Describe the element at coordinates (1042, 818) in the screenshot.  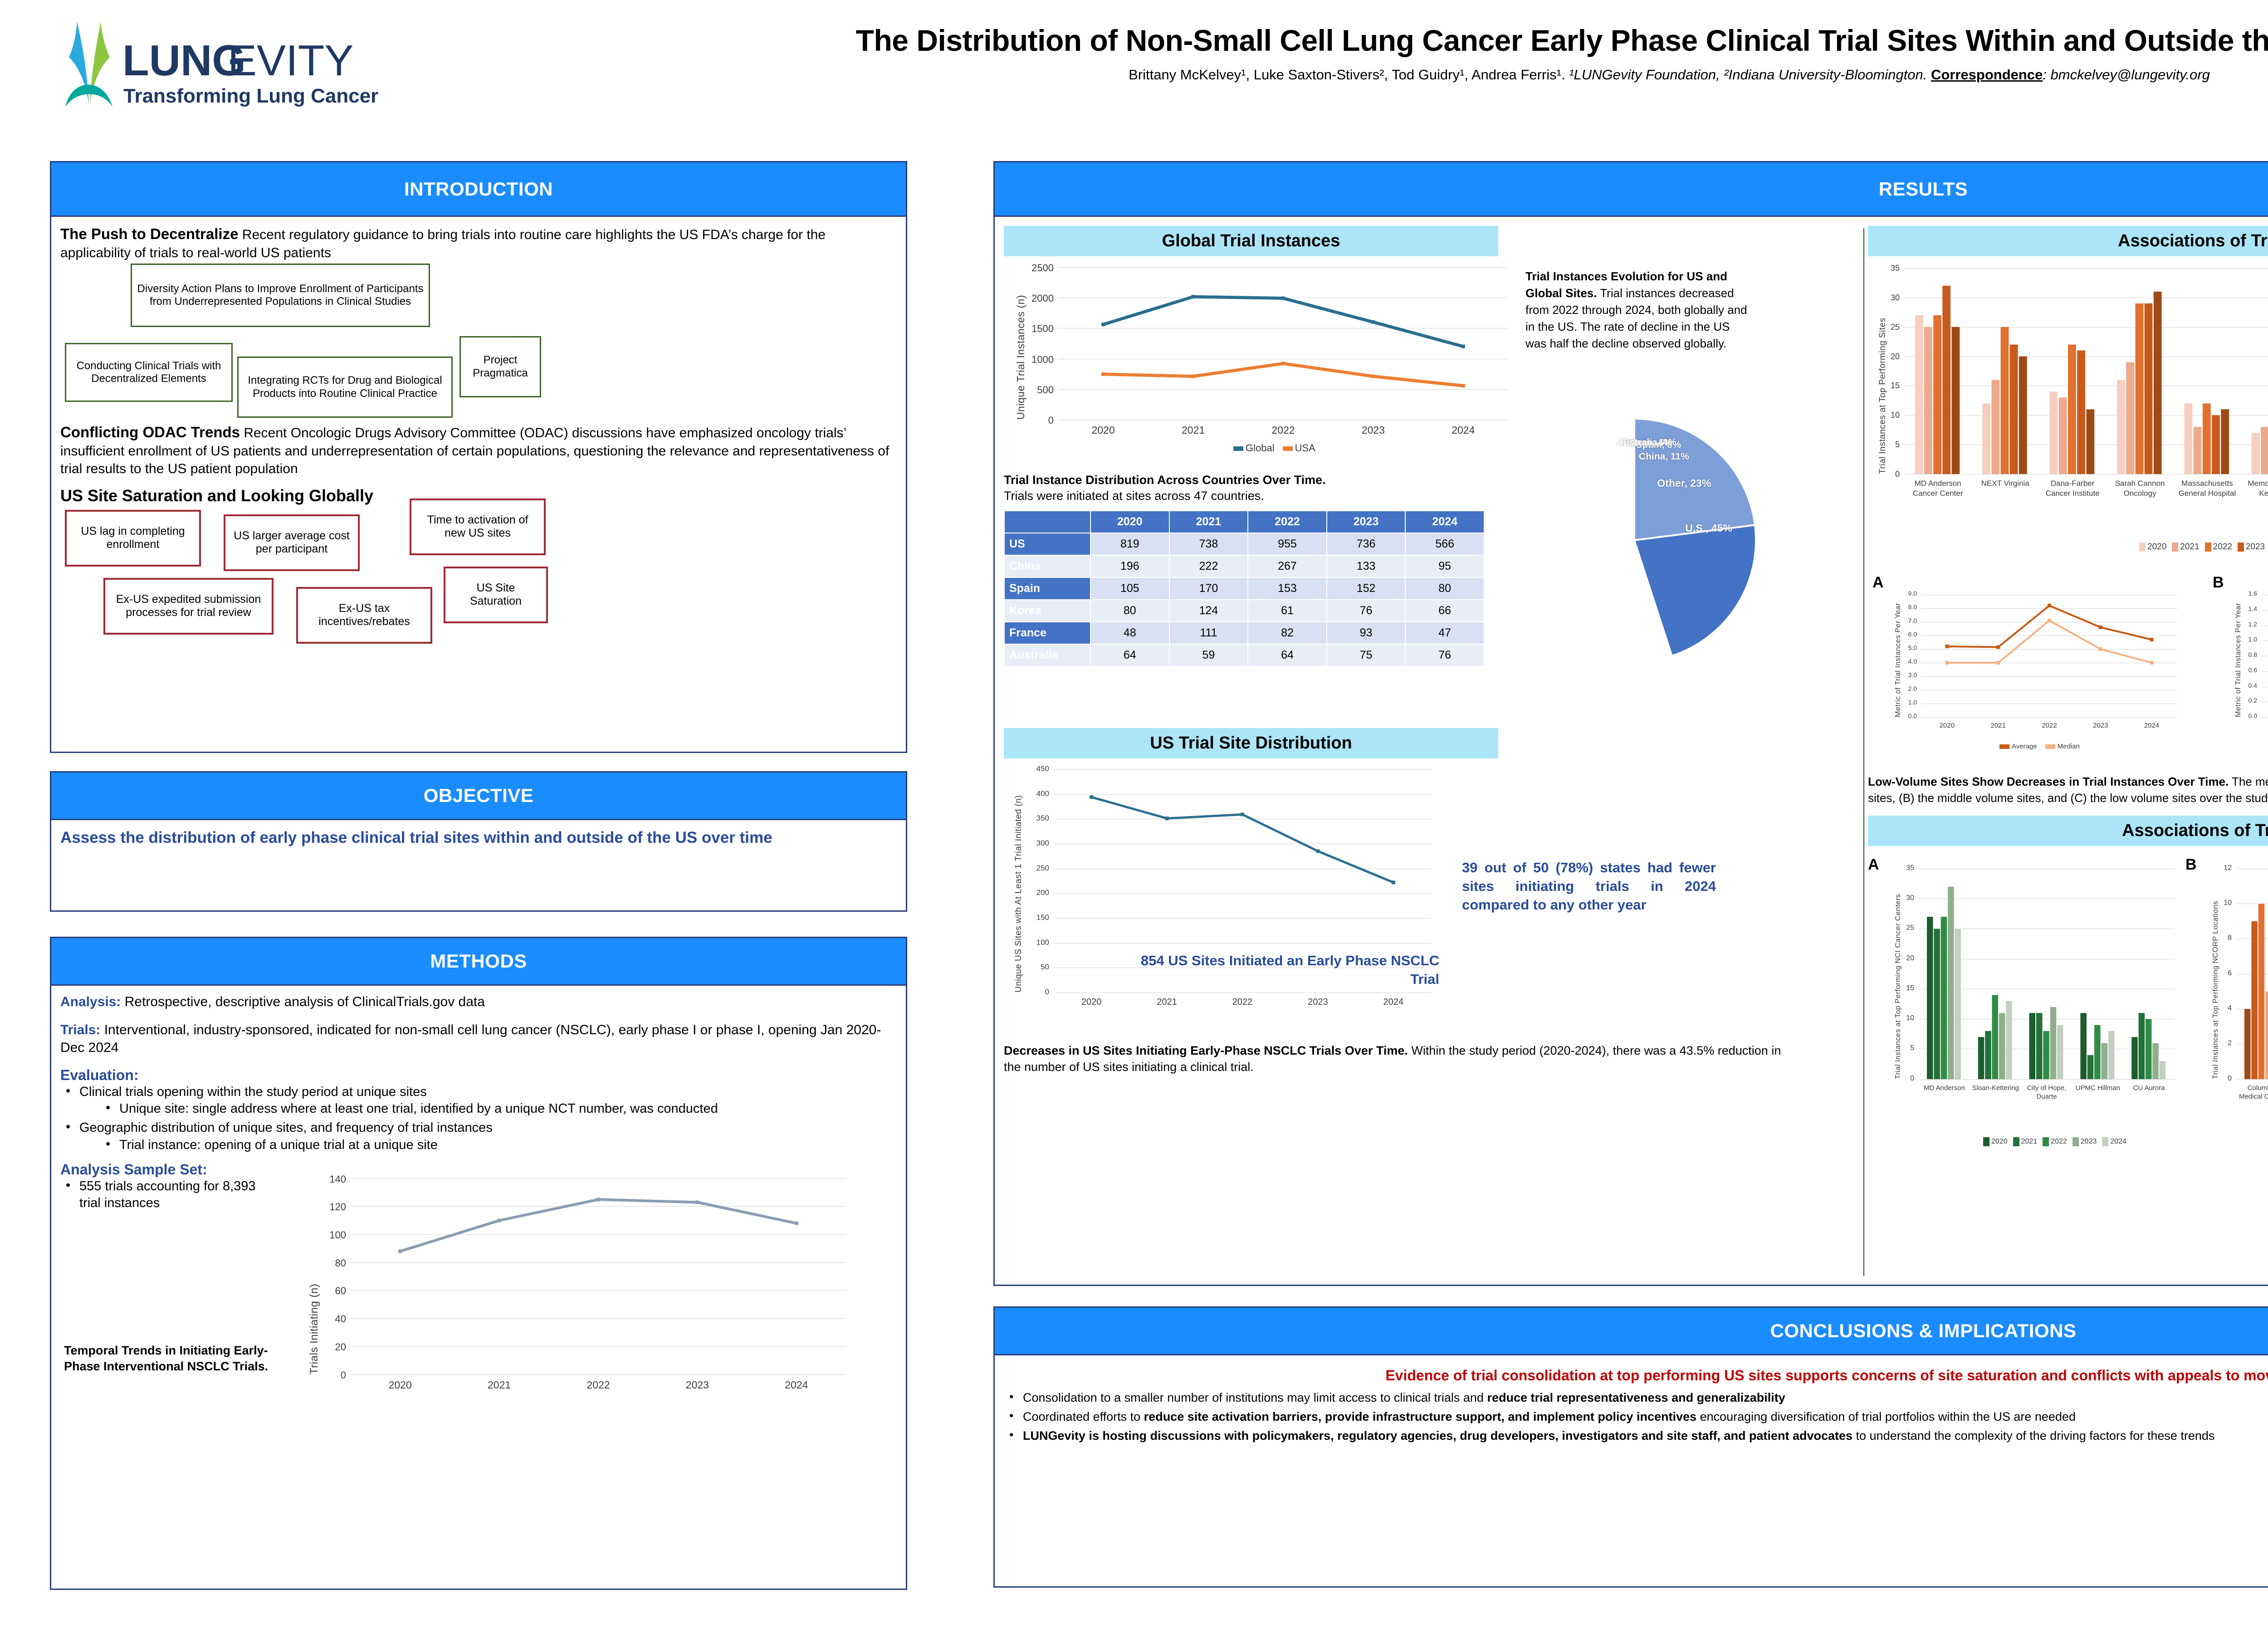
I see `y-axis-tick: 350` at that location.